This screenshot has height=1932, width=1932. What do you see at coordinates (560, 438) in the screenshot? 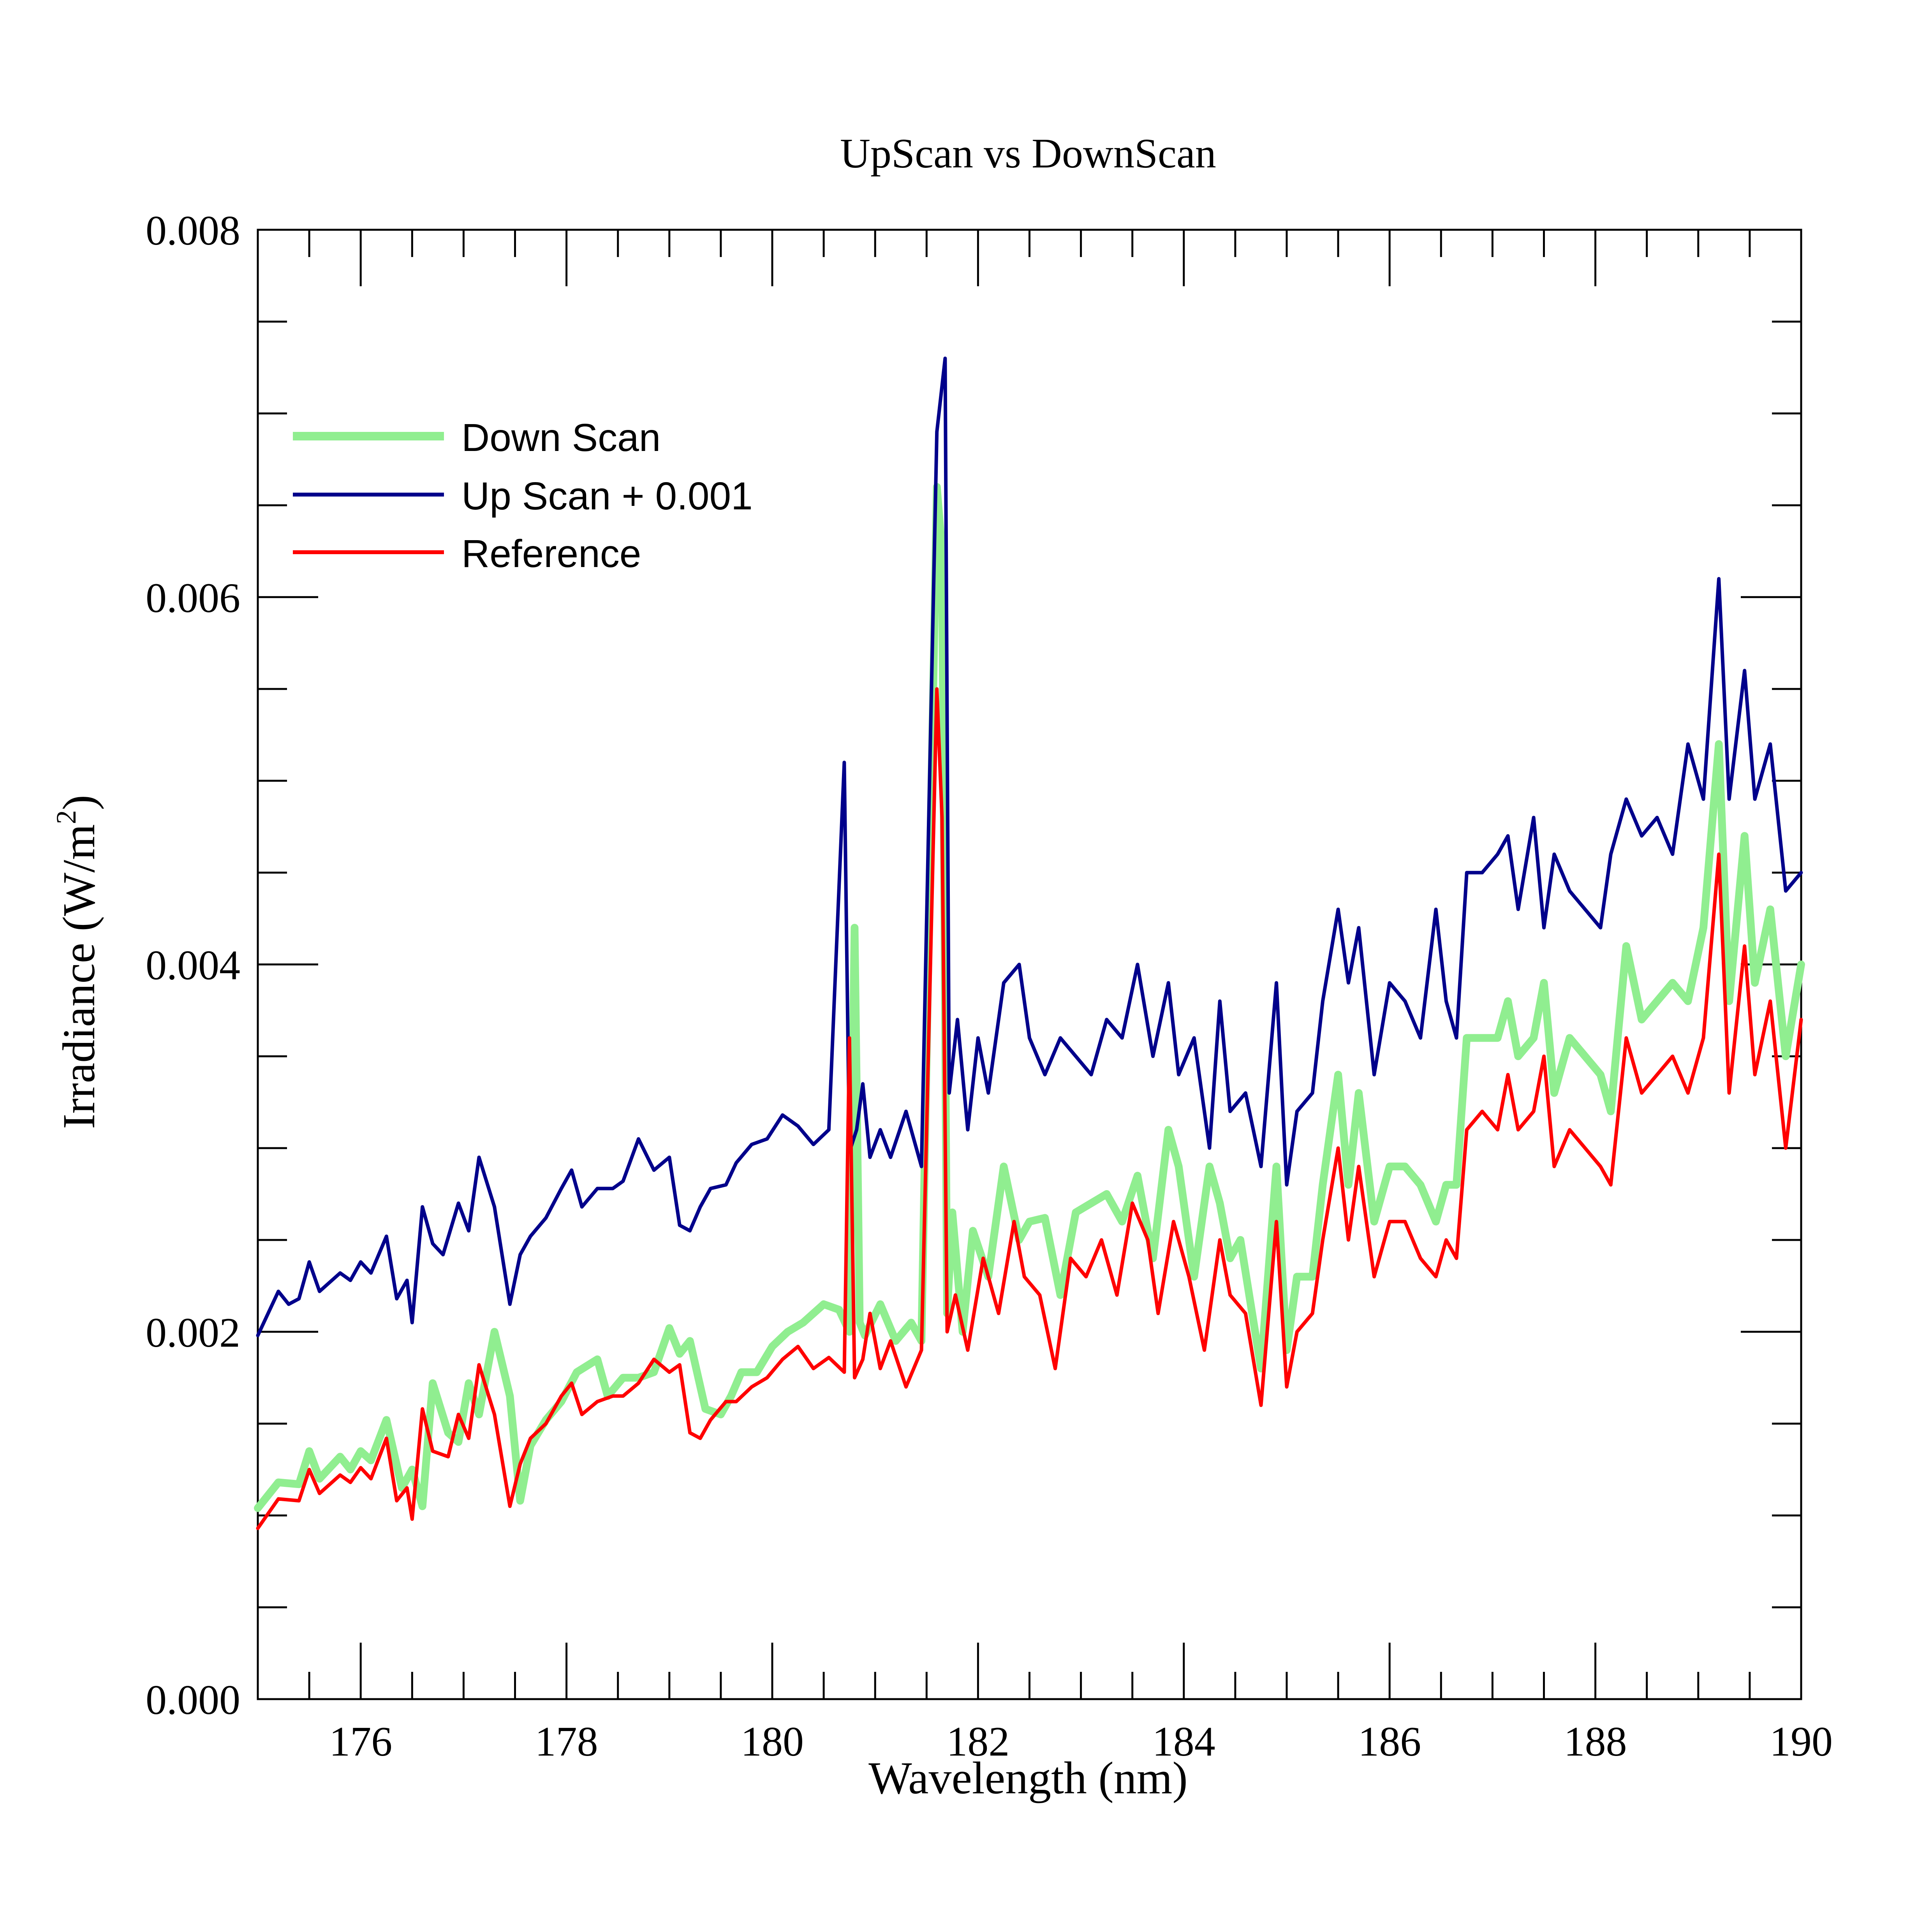
I see `legend-label-down-scan: Down Scan` at bounding box center [560, 438].